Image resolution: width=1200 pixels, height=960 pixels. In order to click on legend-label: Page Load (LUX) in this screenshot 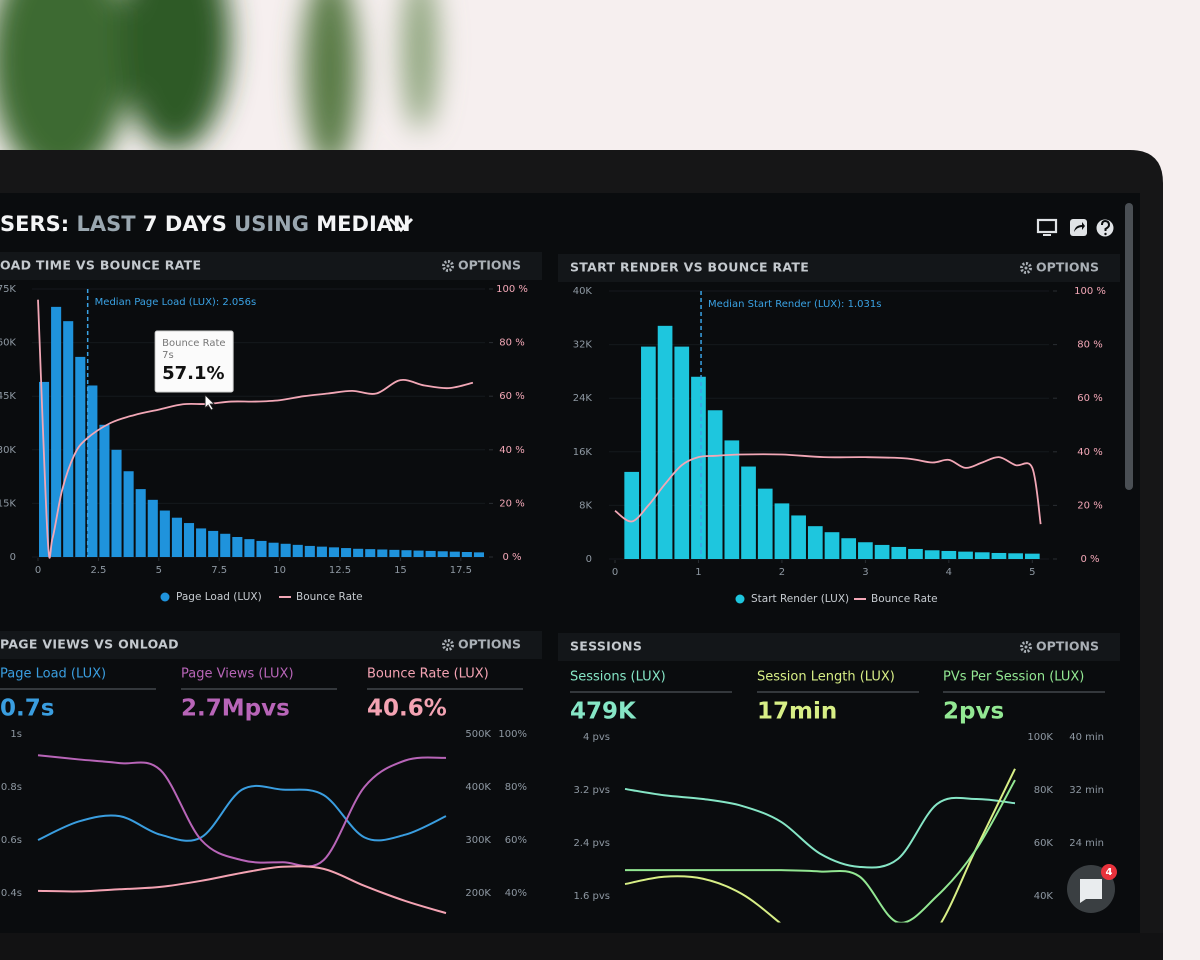, I will do `click(219, 597)`.